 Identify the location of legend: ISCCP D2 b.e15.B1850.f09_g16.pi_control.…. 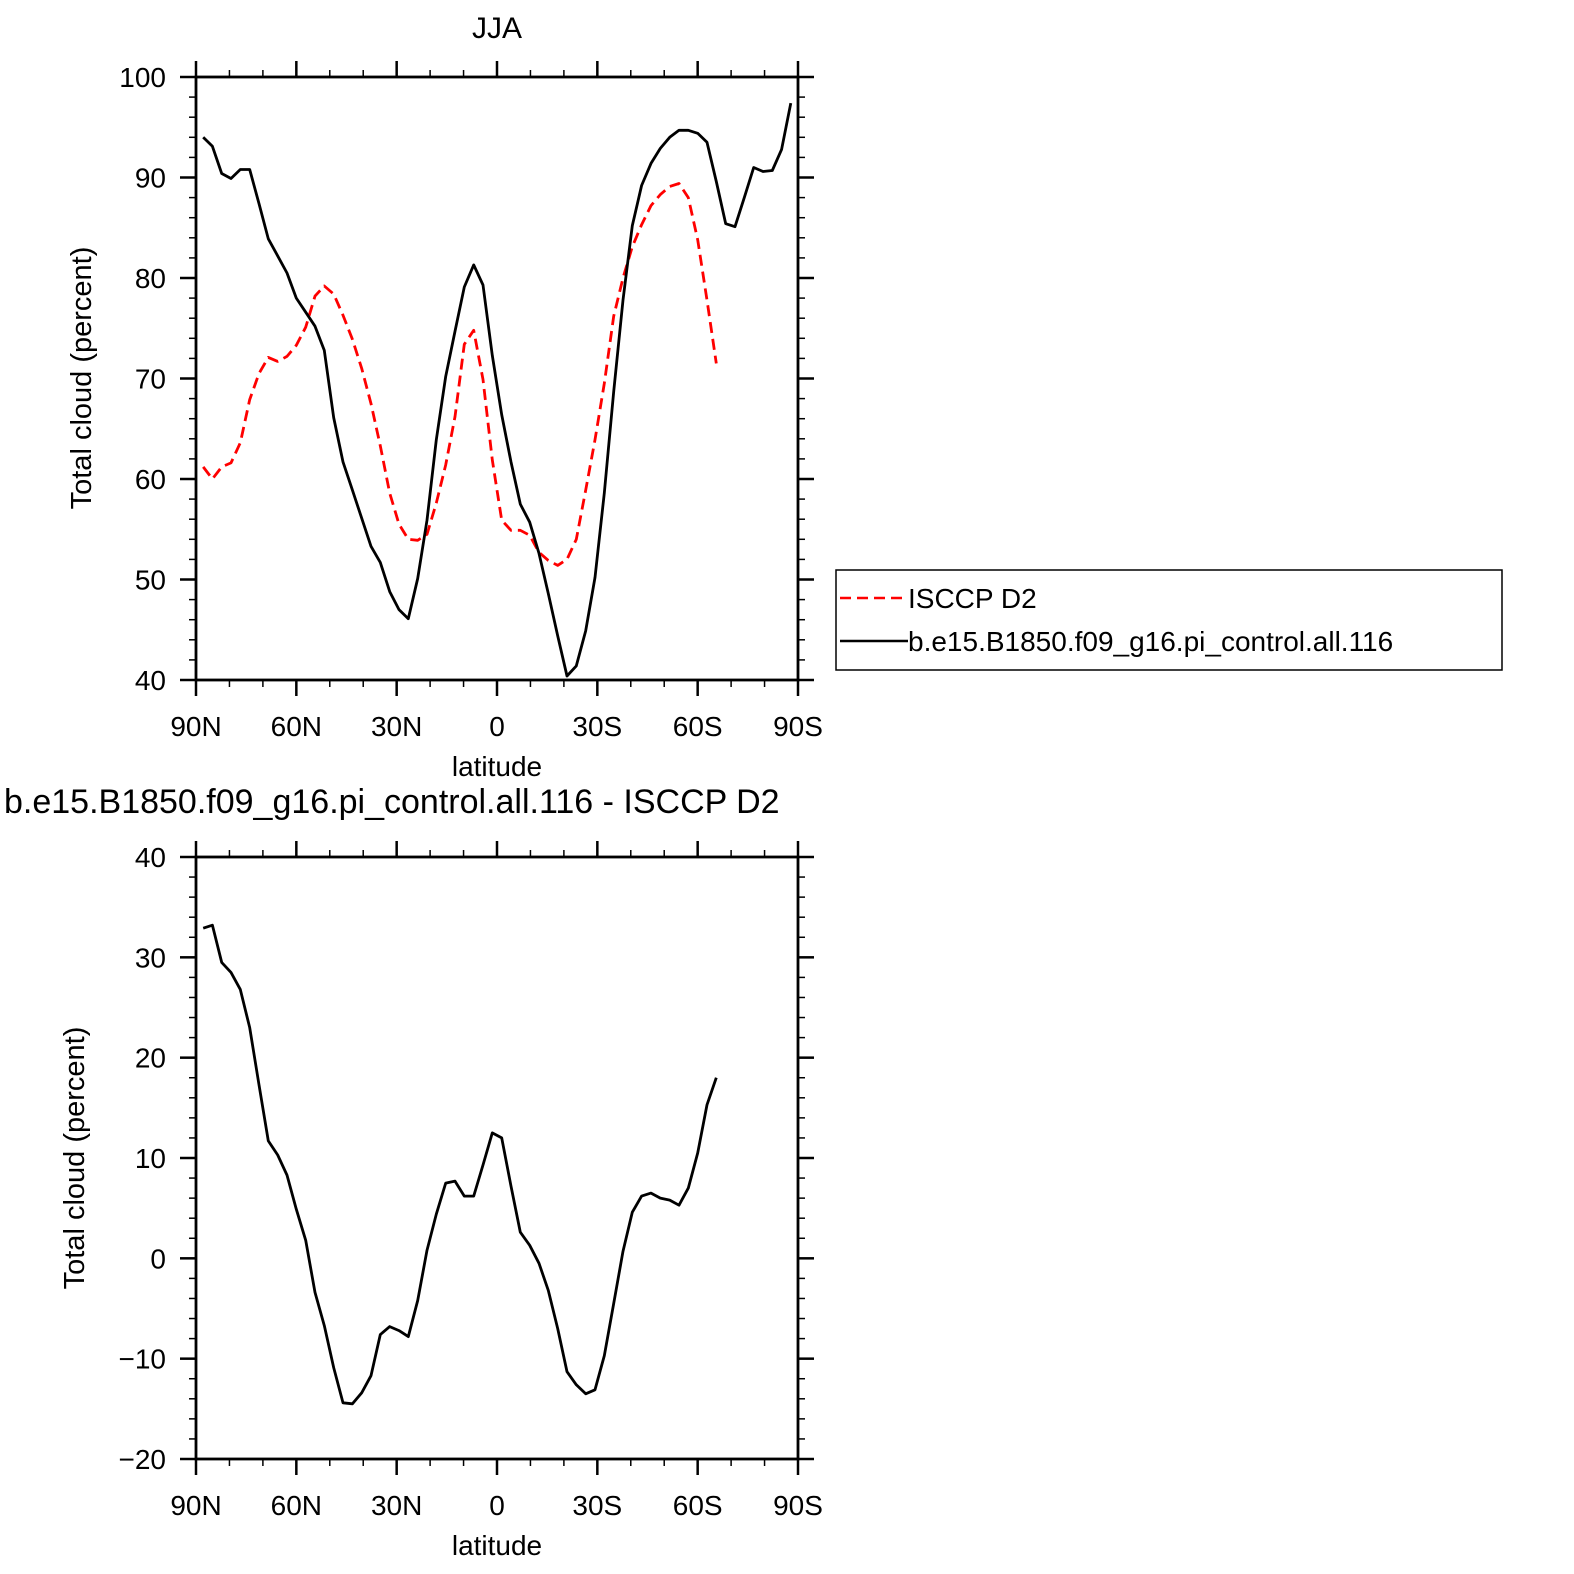
(1169, 620).